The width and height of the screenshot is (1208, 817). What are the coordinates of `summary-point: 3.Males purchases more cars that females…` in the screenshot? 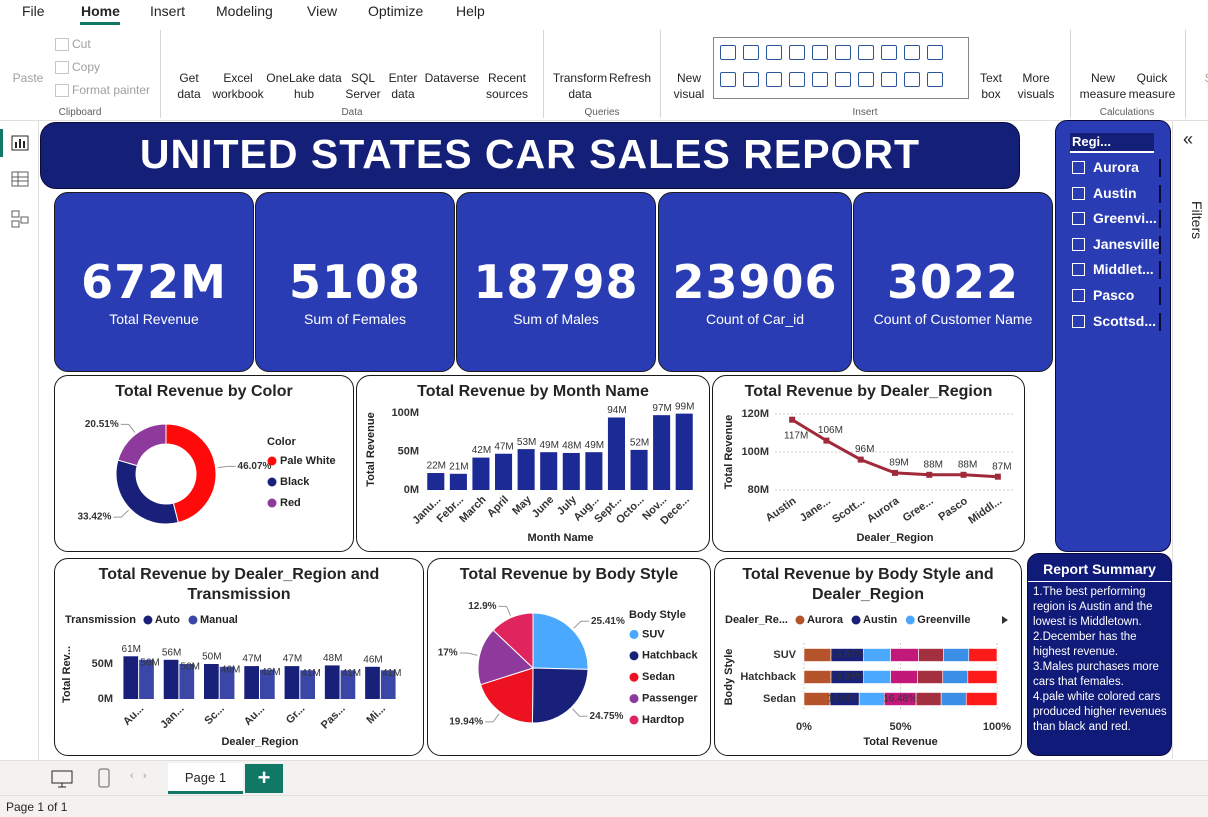 It's located at (1096, 674).